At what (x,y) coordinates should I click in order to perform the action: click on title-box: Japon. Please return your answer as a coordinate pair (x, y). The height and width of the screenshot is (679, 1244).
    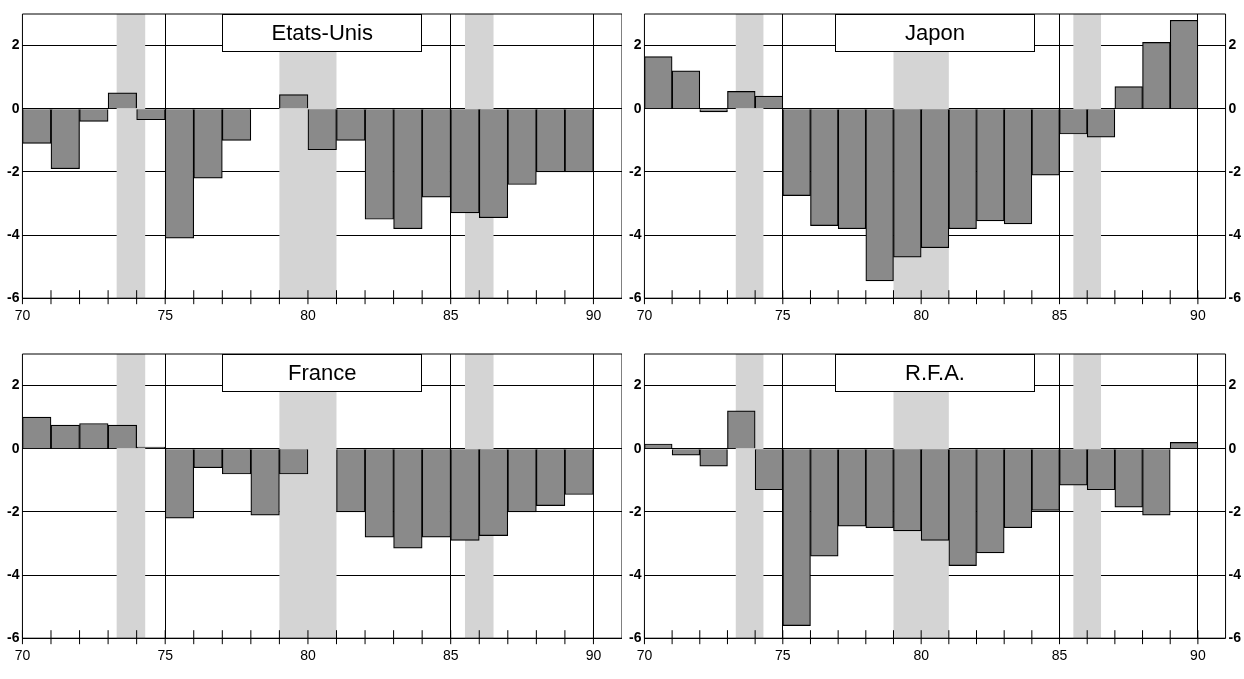
    Looking at the image, I should click on (935, 33).